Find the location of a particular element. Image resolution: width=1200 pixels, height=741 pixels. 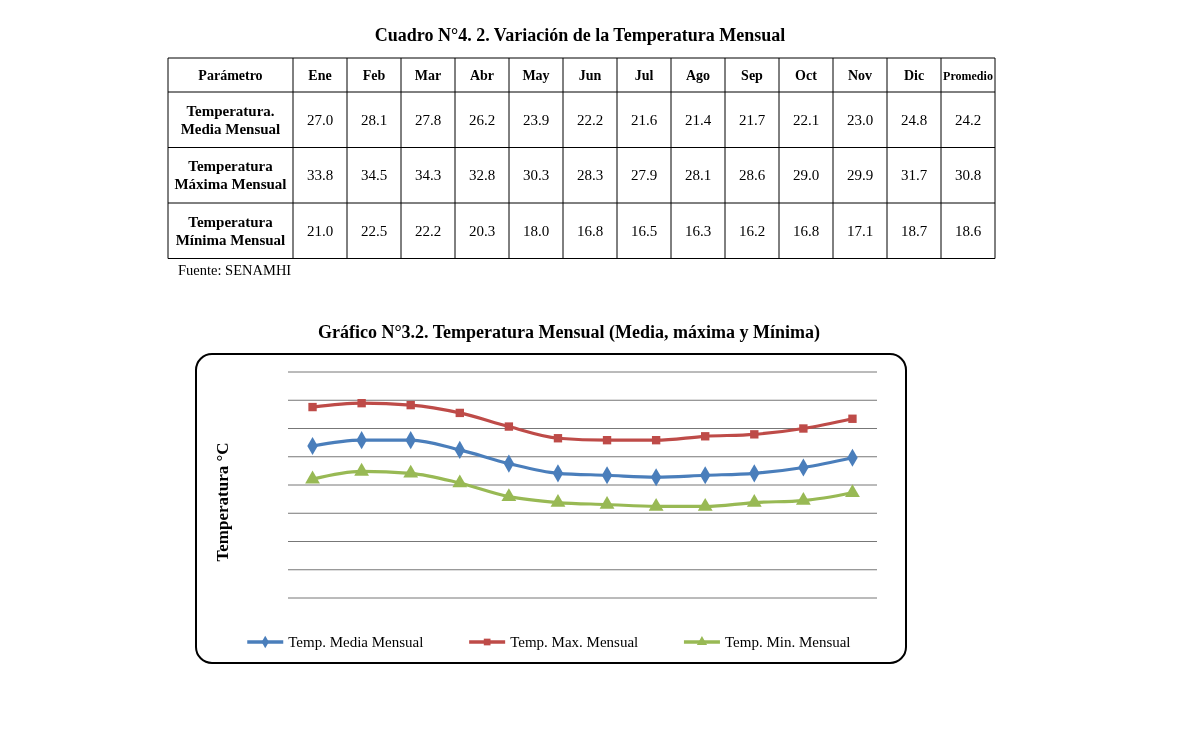

x-tick-label: Promedio is located at coordinates (968, 76).